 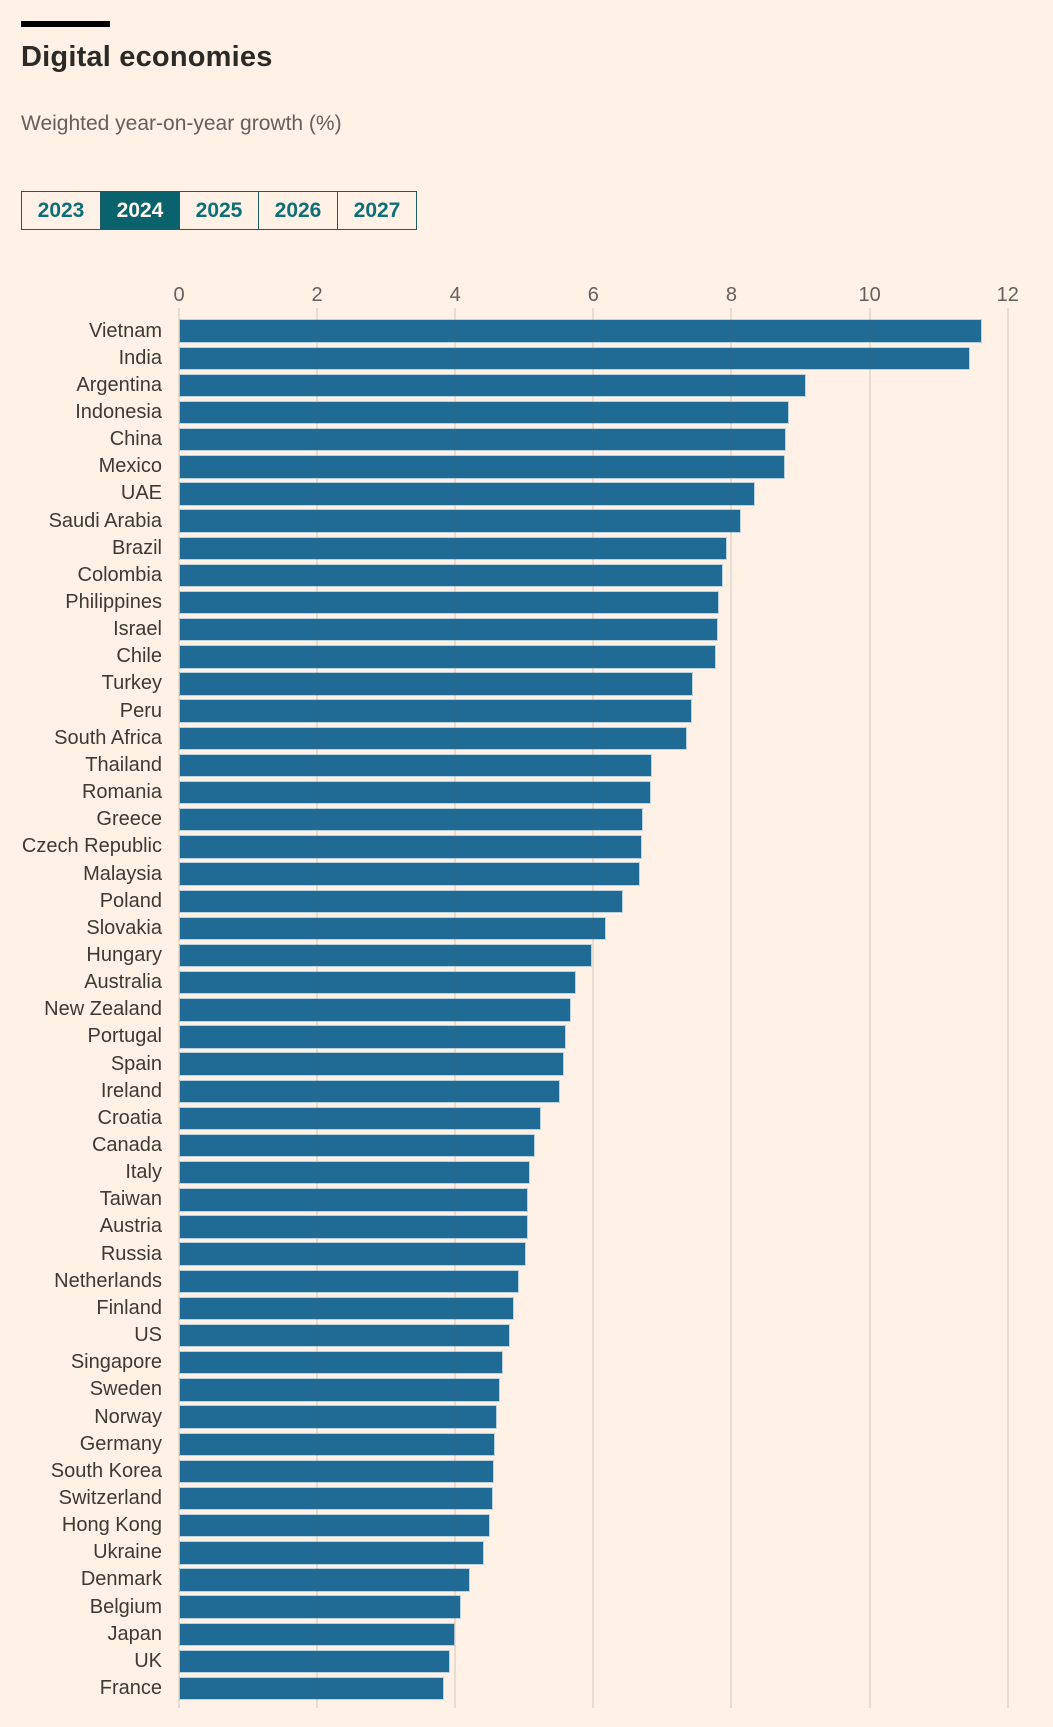 What do you see at coordinates (135, 1633) in the screenshot?
I see `category-label: Japan` at bounding box center [135, 1633].